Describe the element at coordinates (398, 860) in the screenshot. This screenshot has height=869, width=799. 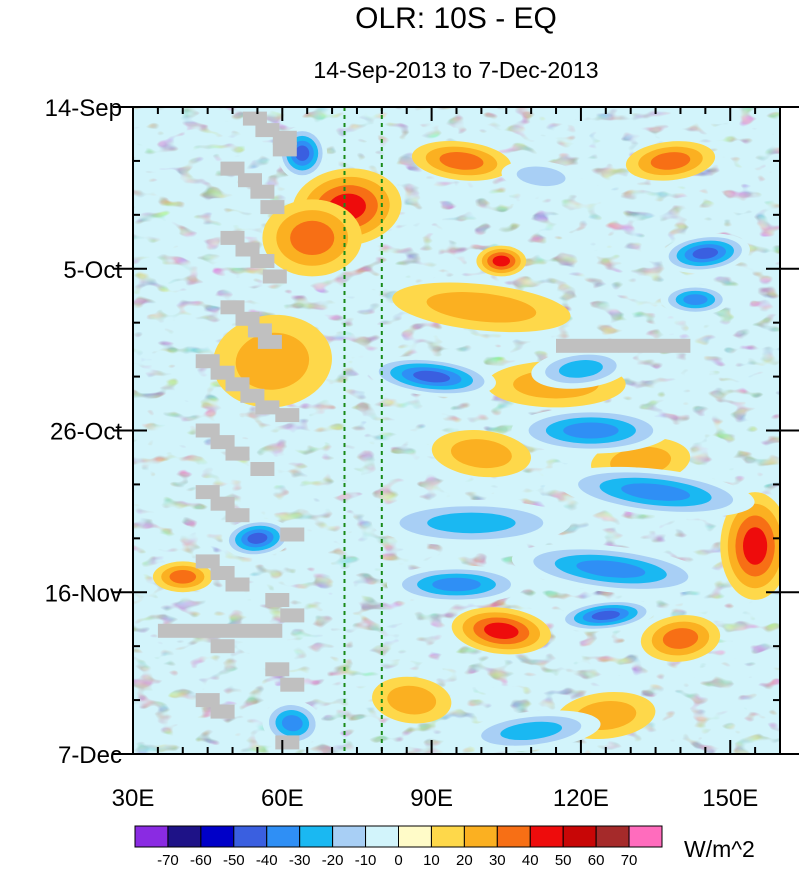
I see `colorbar-label: 0` at that location.